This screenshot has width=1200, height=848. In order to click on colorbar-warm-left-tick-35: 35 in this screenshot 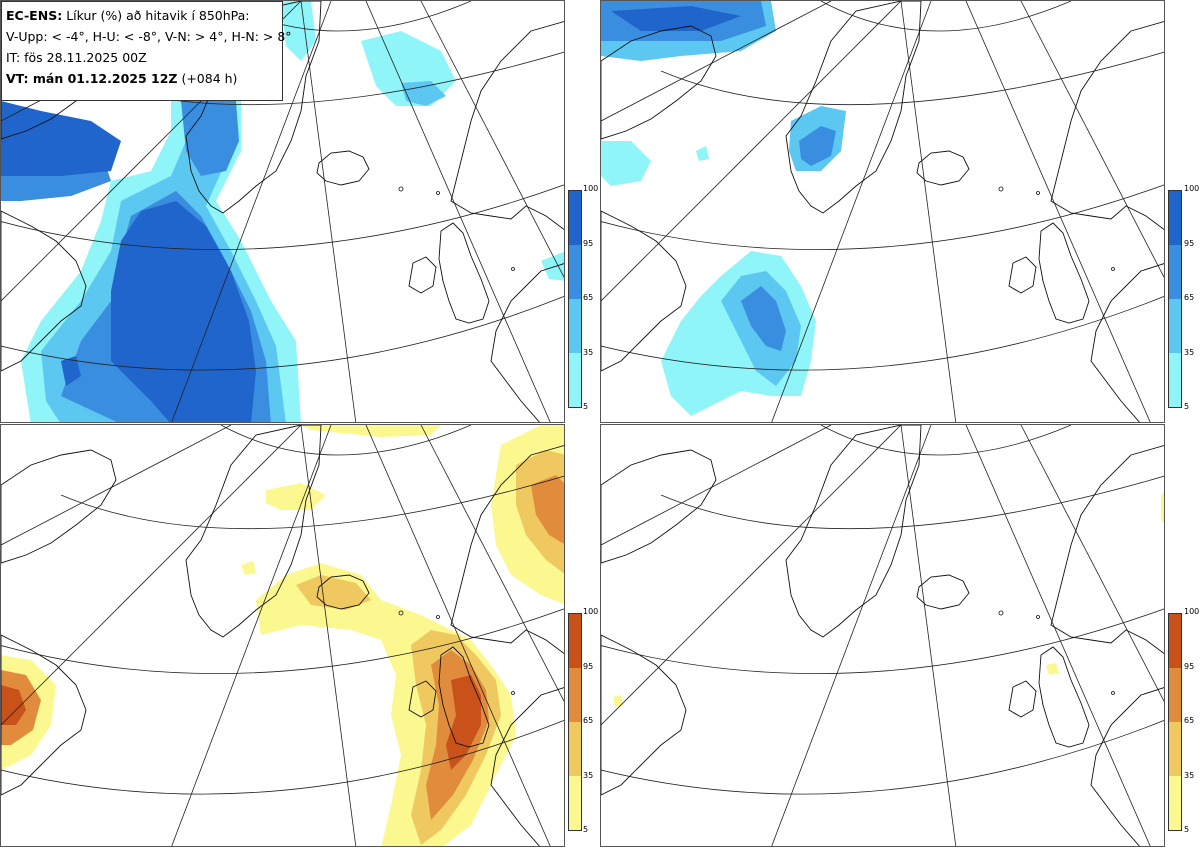, I will do `click(588, 775)`.